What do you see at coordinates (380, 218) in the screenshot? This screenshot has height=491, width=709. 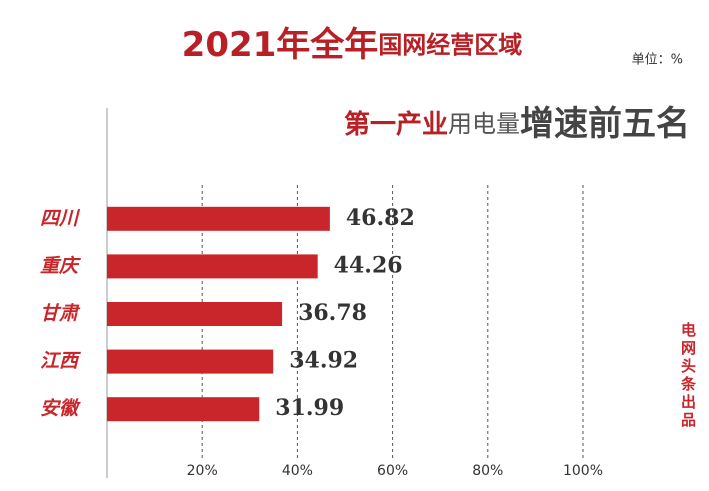 I see `value-label: 46.82` at bounding box center [380, 218].